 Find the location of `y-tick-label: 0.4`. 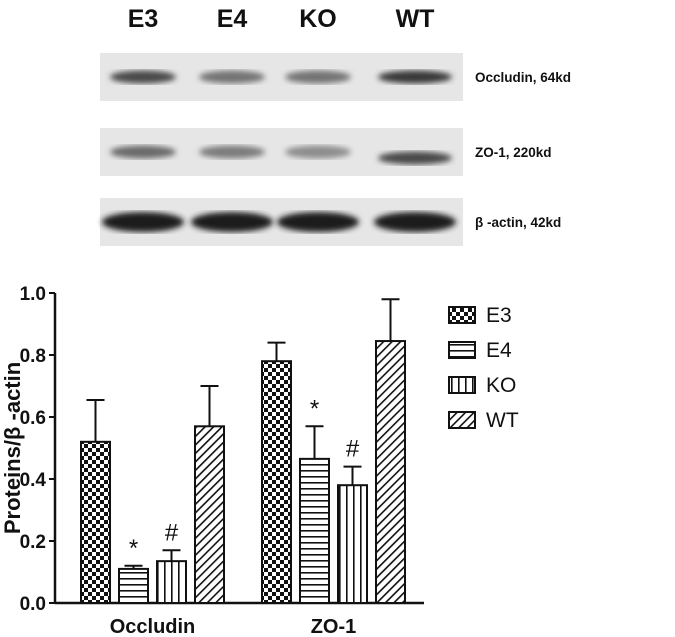

y-tick-label: 0.4 is located at coordinates (33, 480).